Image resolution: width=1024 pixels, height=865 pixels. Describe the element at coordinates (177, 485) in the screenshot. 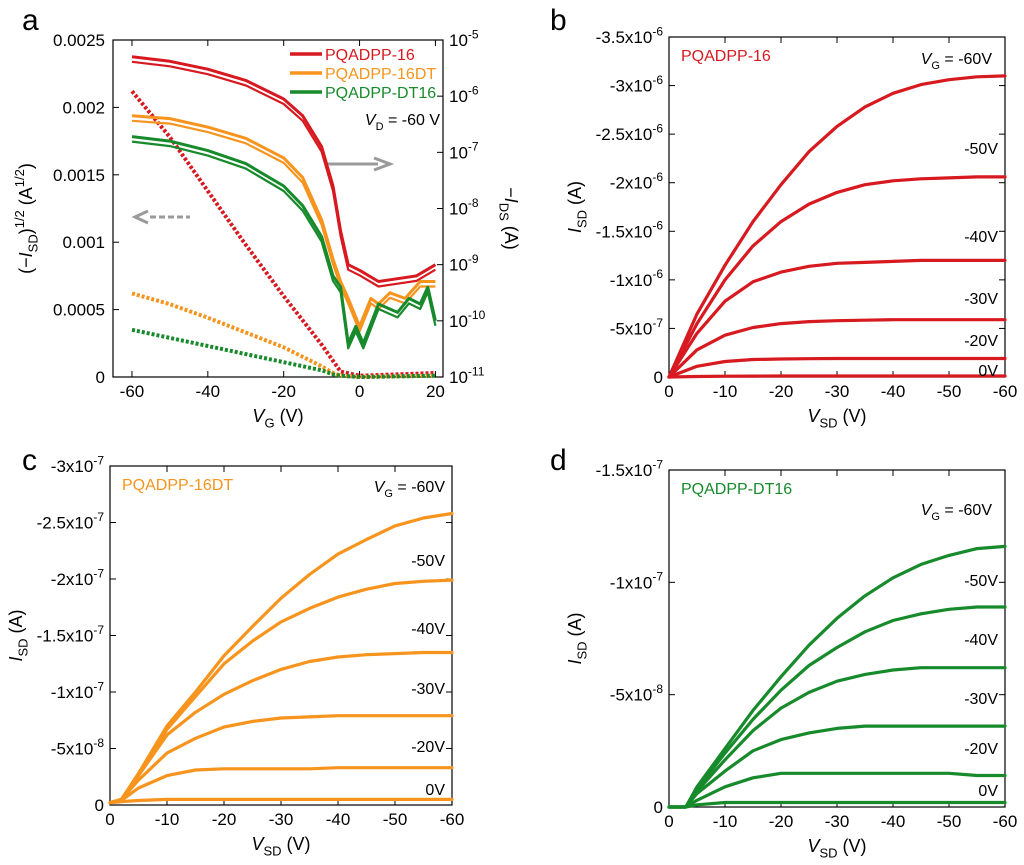

I see `device-label: PQADPP-16DT` at that location.